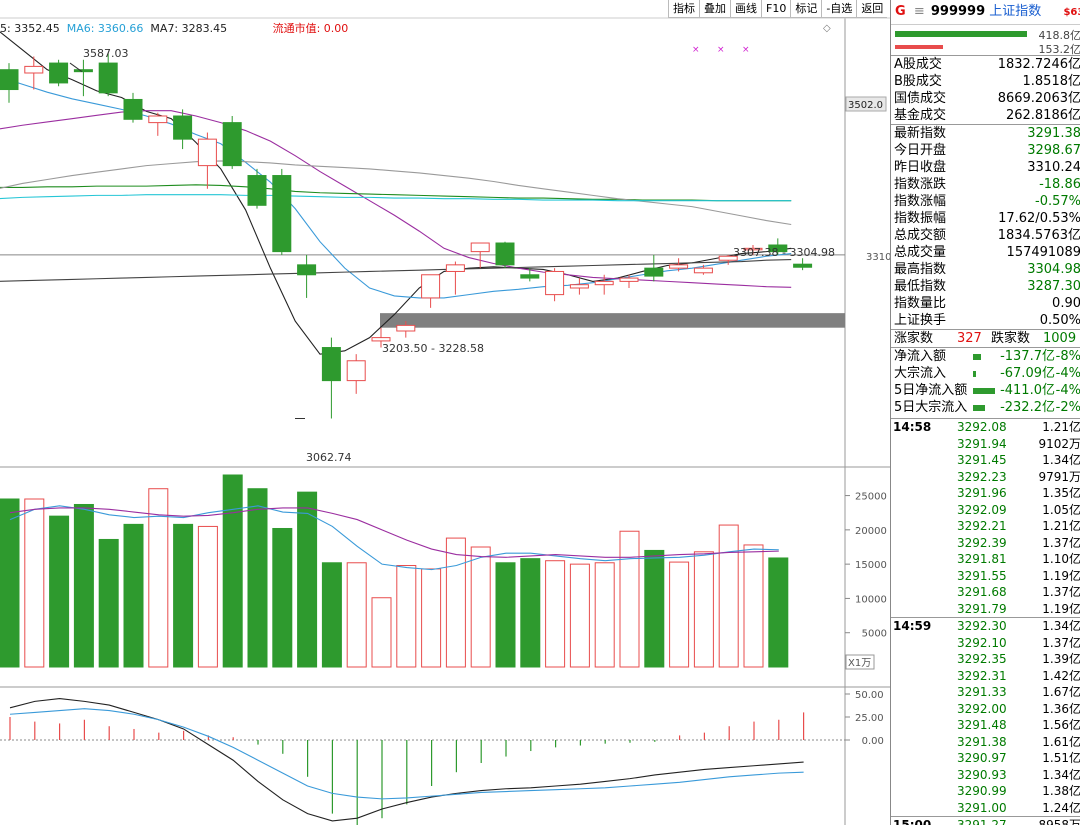 This screenshot has width=1080, height=825. I want to click on tick-price: 3290.97, so click(982, 758).